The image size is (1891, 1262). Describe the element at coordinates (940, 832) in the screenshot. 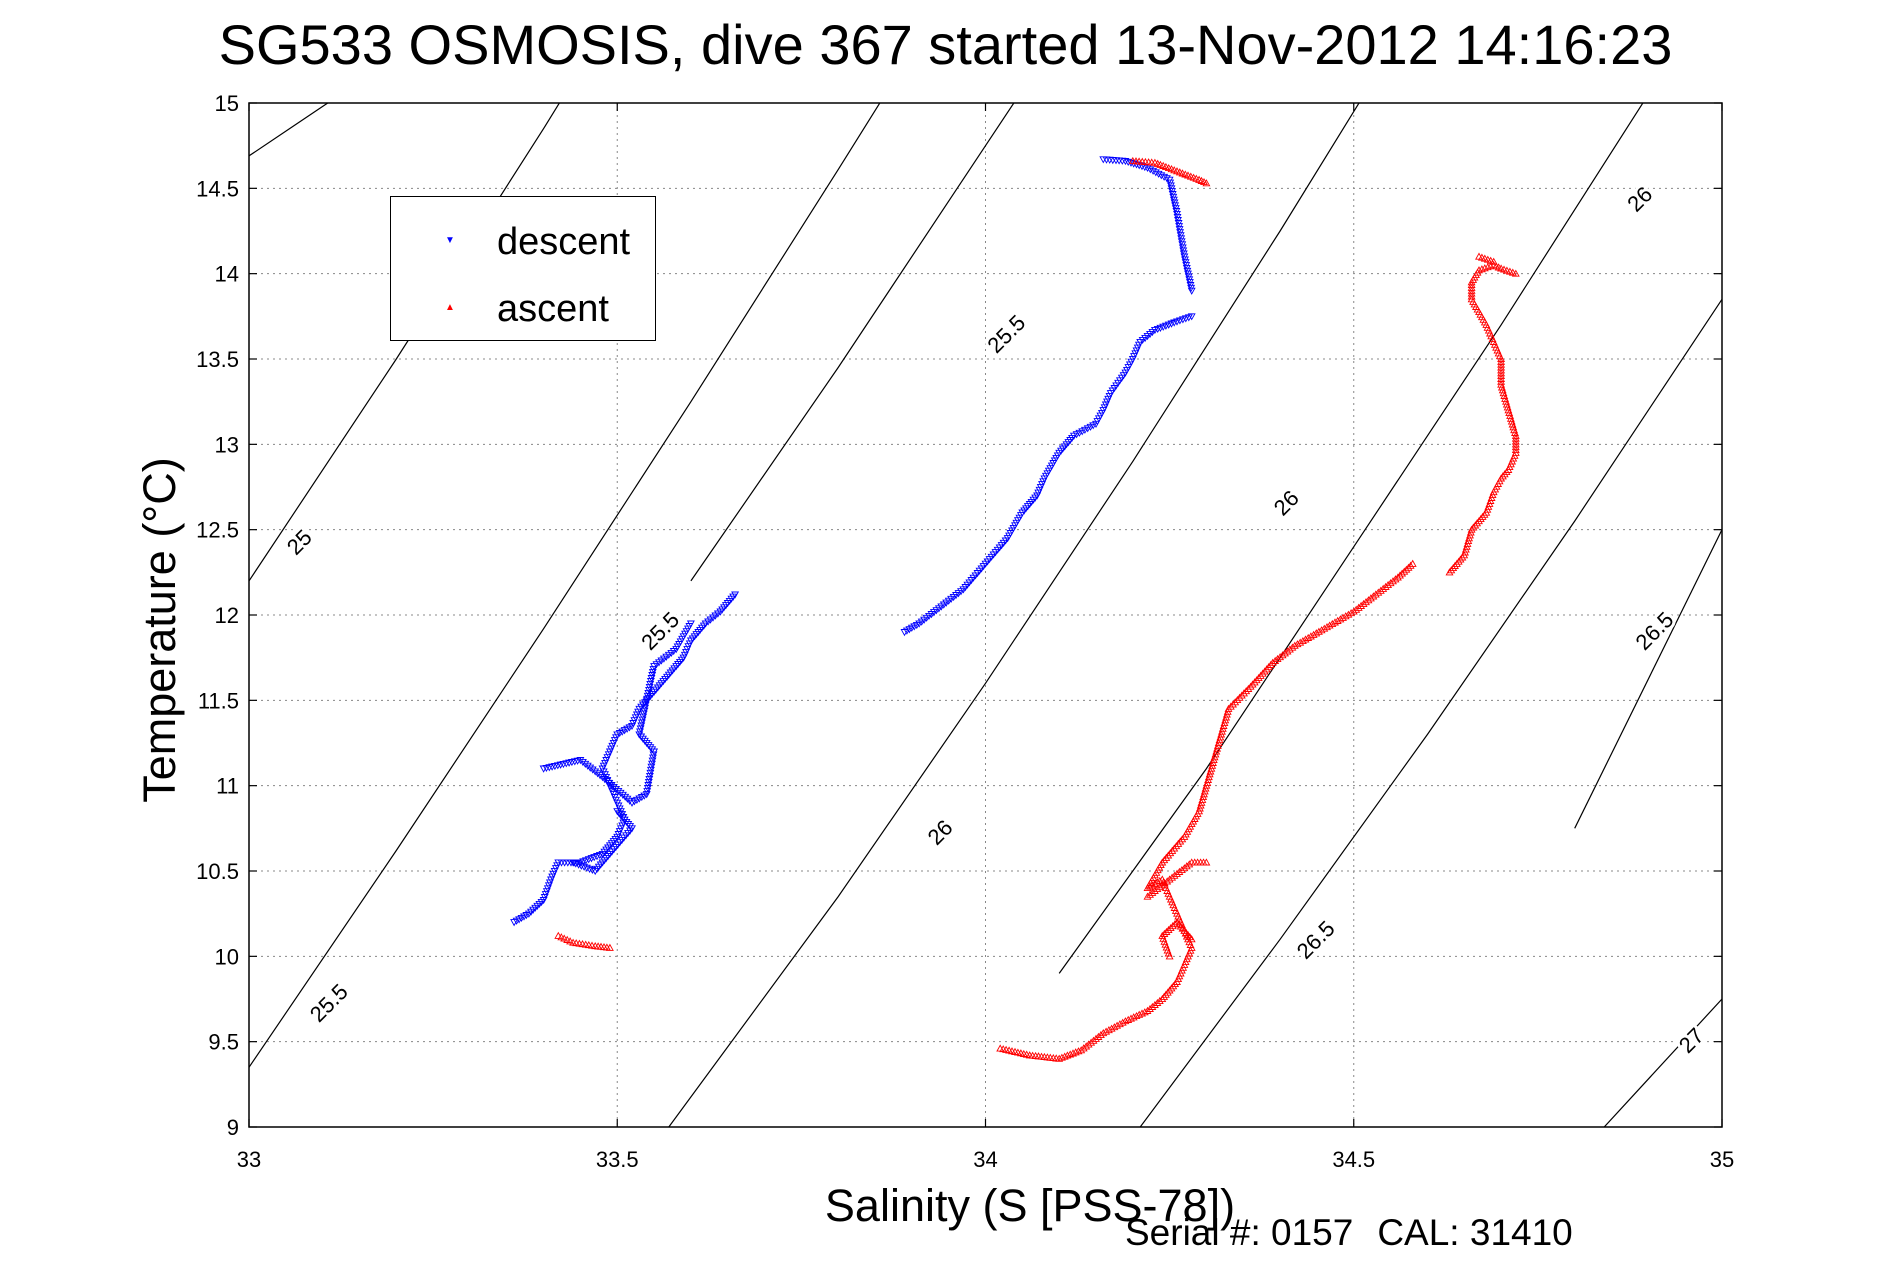

I see `isopycnal-label: 26` at that location.